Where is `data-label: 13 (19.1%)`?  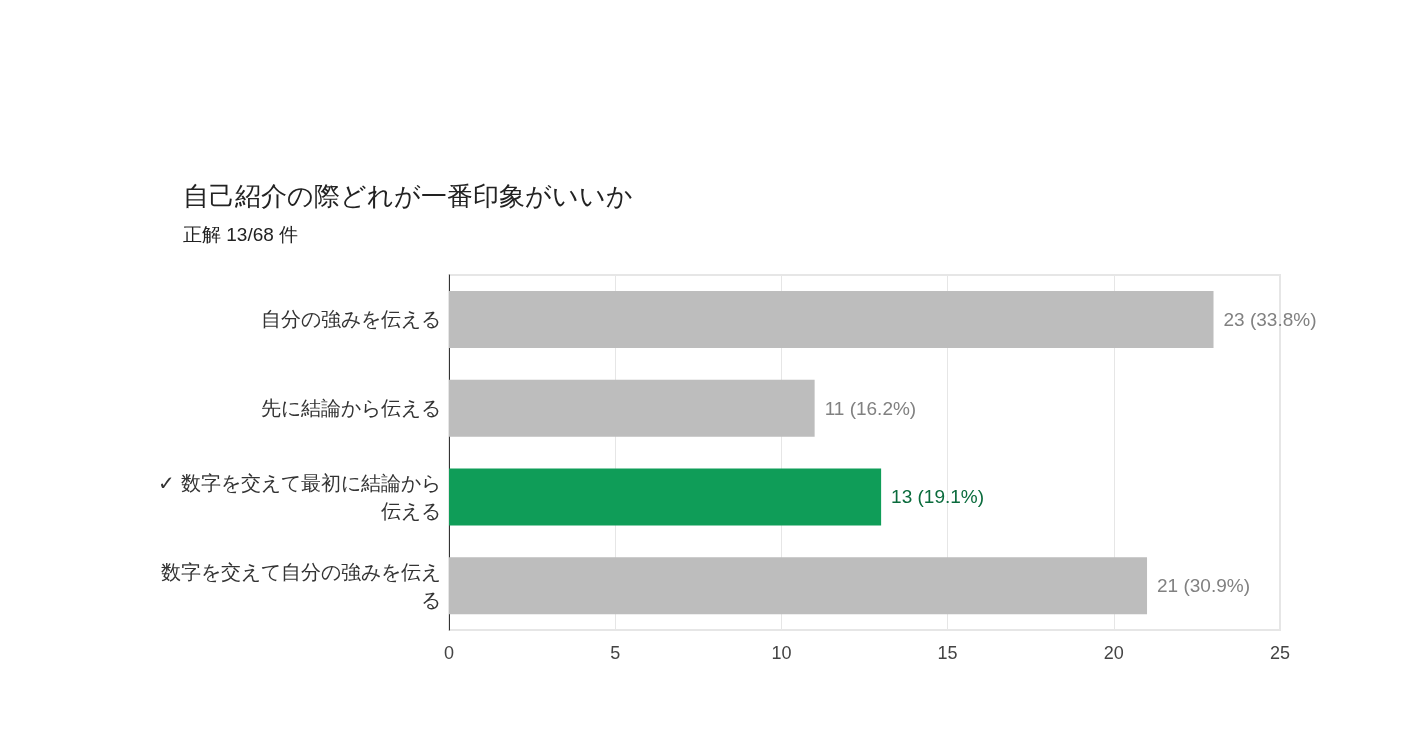
data-label: 13 (19.1%) is located at coordinates (938, 497).